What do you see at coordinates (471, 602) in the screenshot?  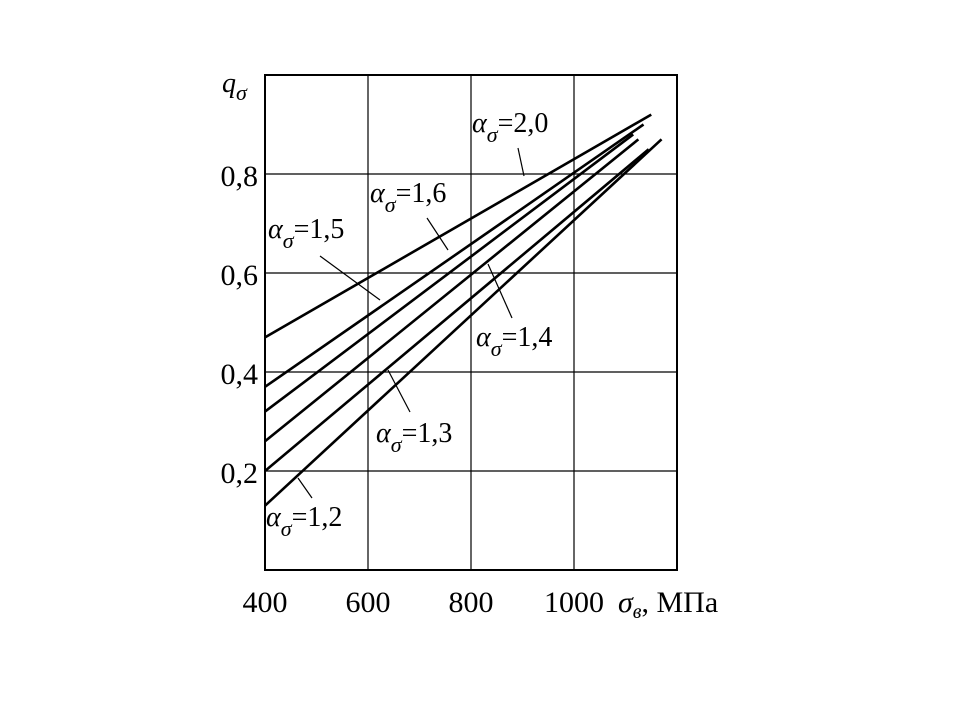 I see `x-tick-label: 800` at bounding box center [471, 602].